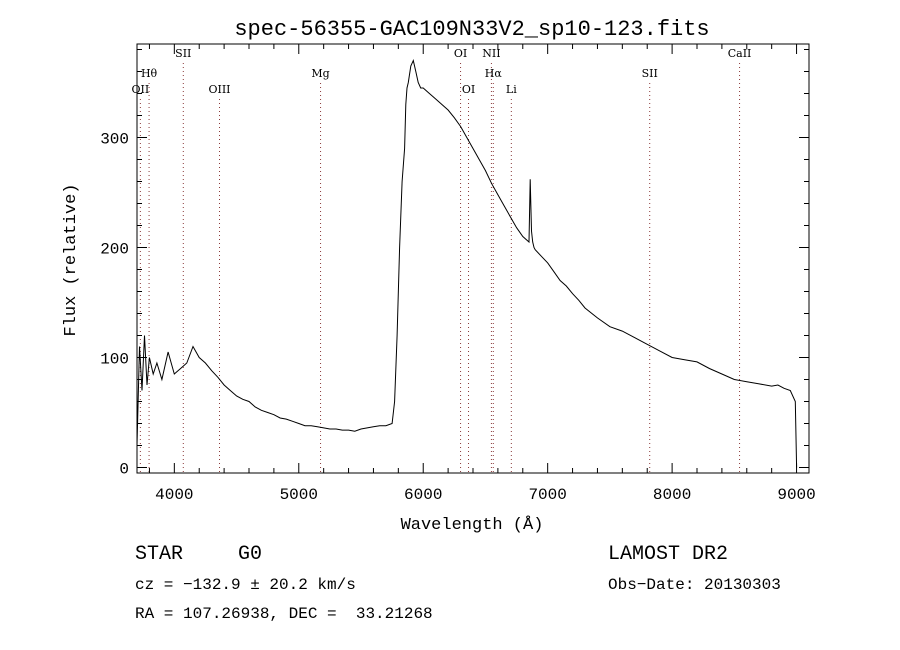 The height and width of the screenshot is (650, 900). What do you see at coordinates (299, 495) in the screenshot?
I see `x-tick-label: 5000` at bounding box center [299, 495].